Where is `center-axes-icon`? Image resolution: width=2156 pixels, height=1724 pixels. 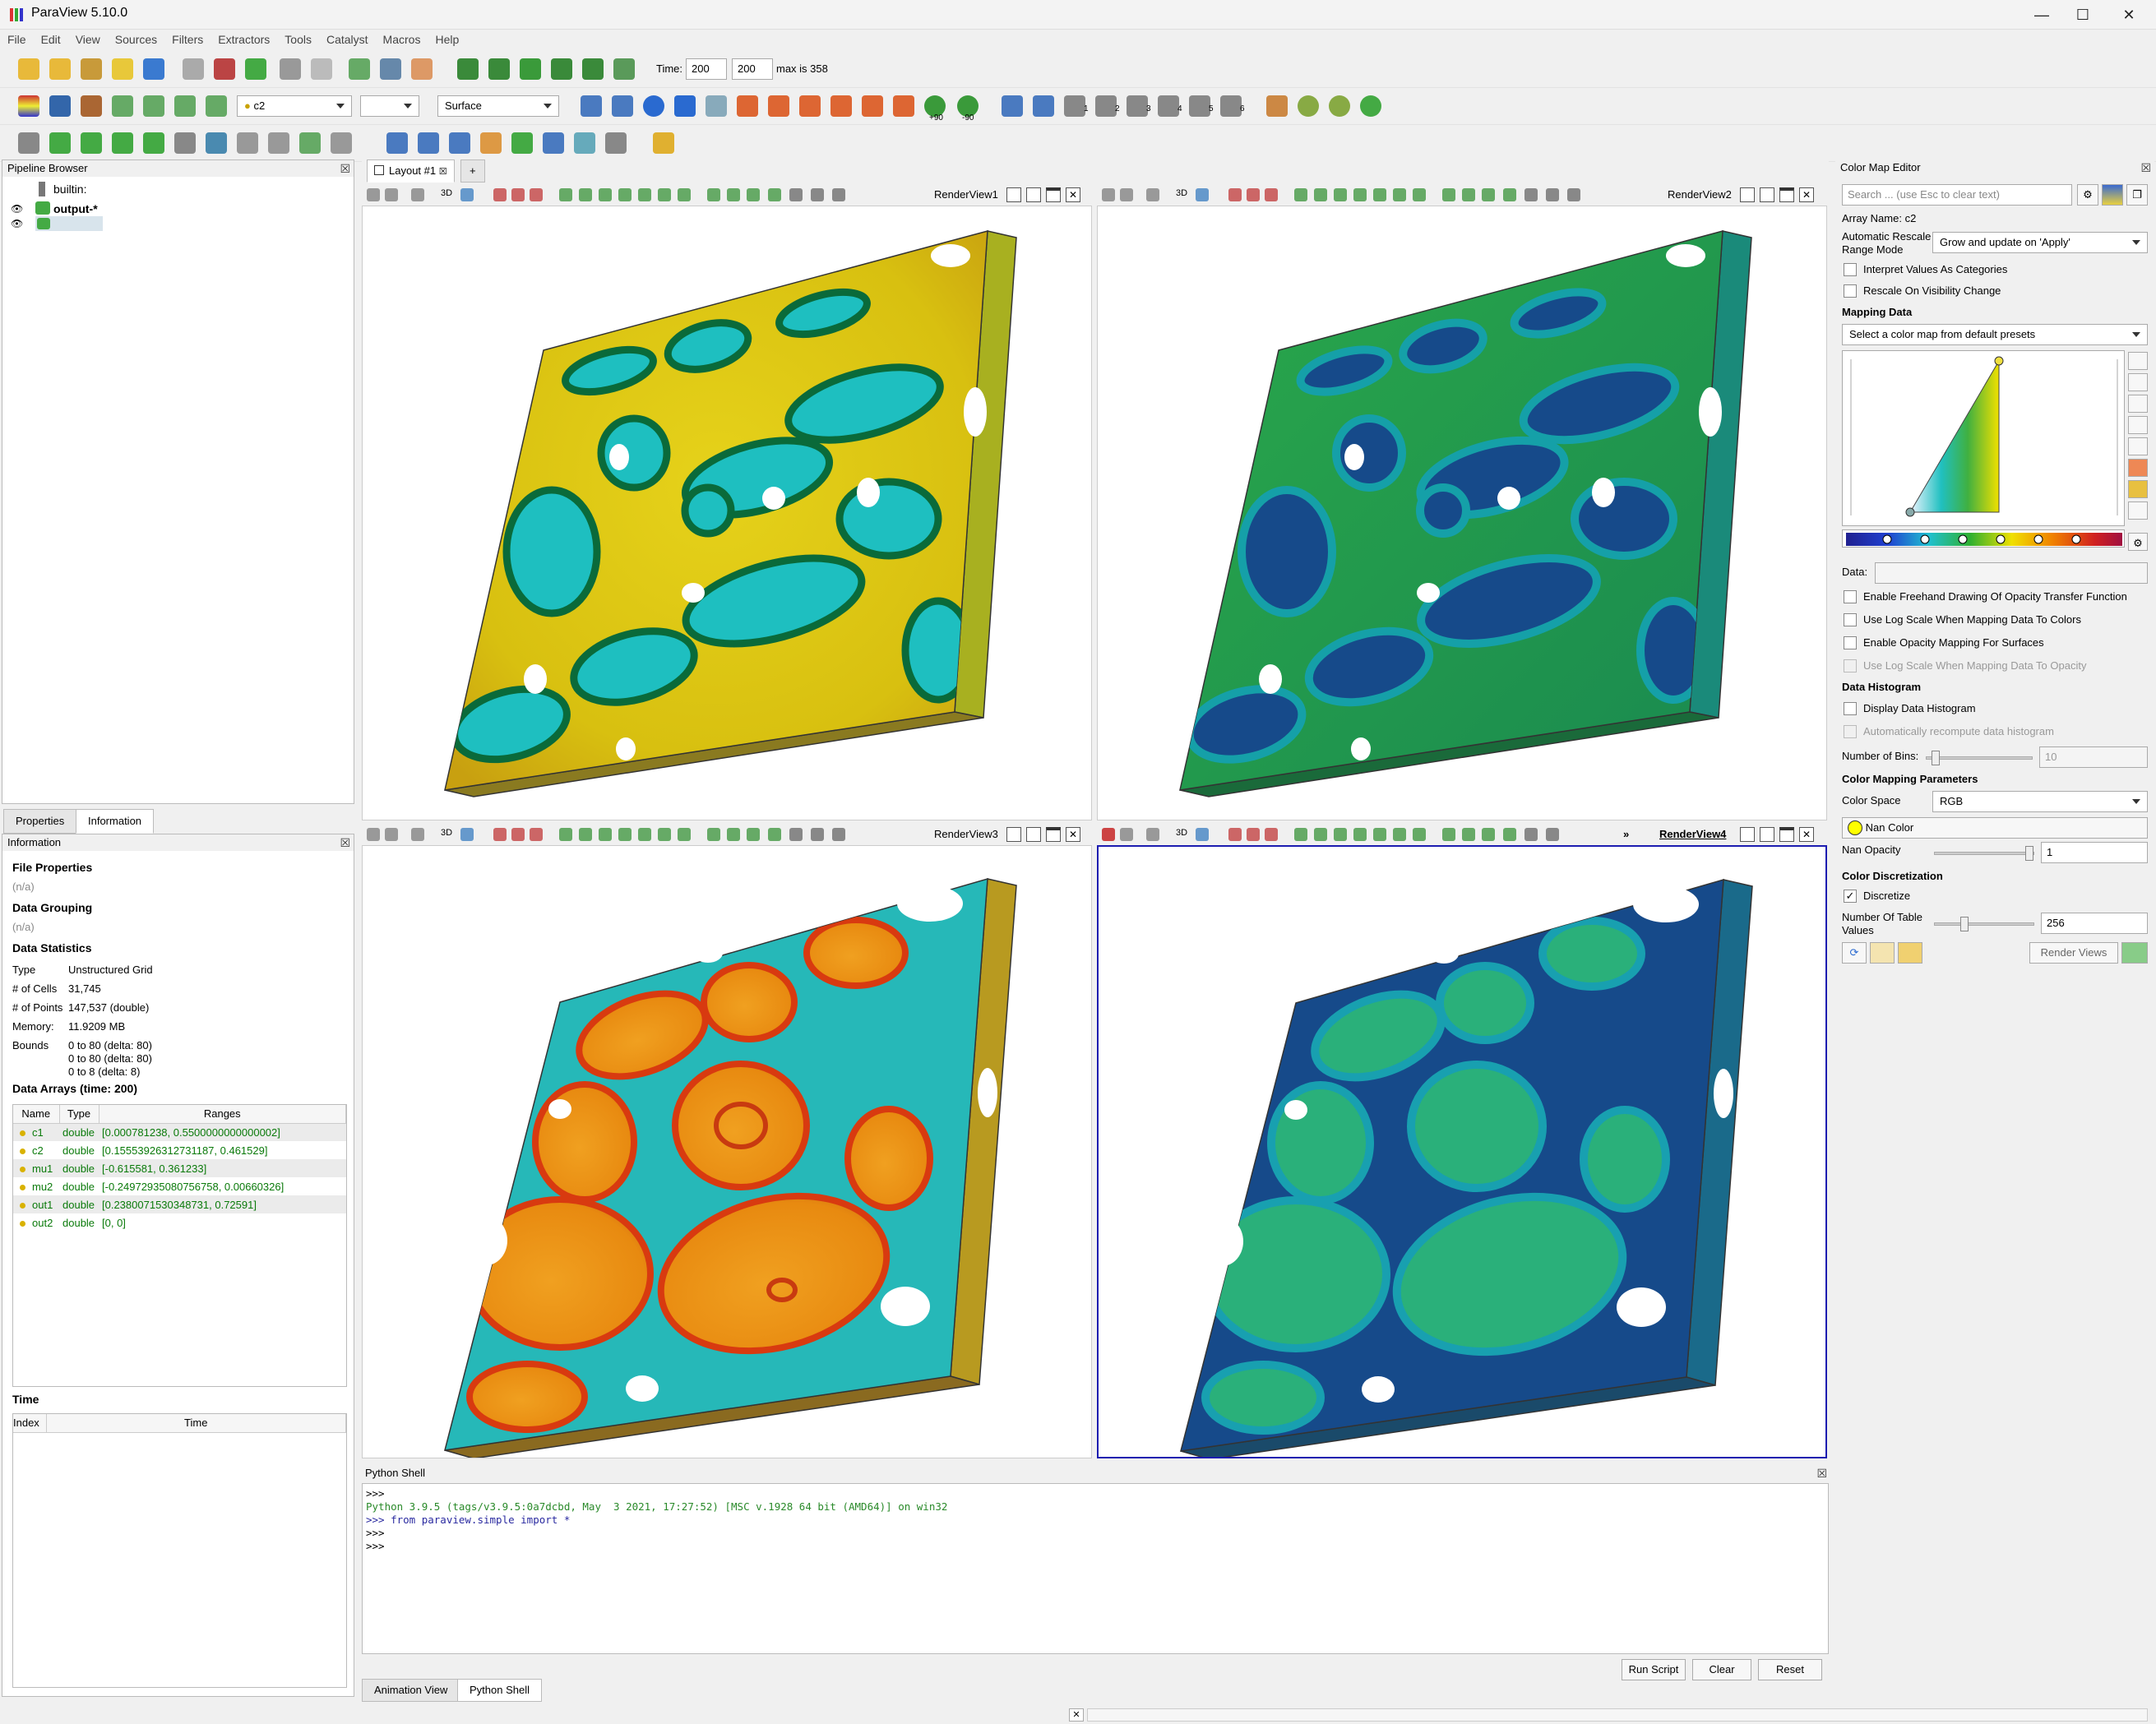
center-axes-icon is located at coordinates (1277, 106).